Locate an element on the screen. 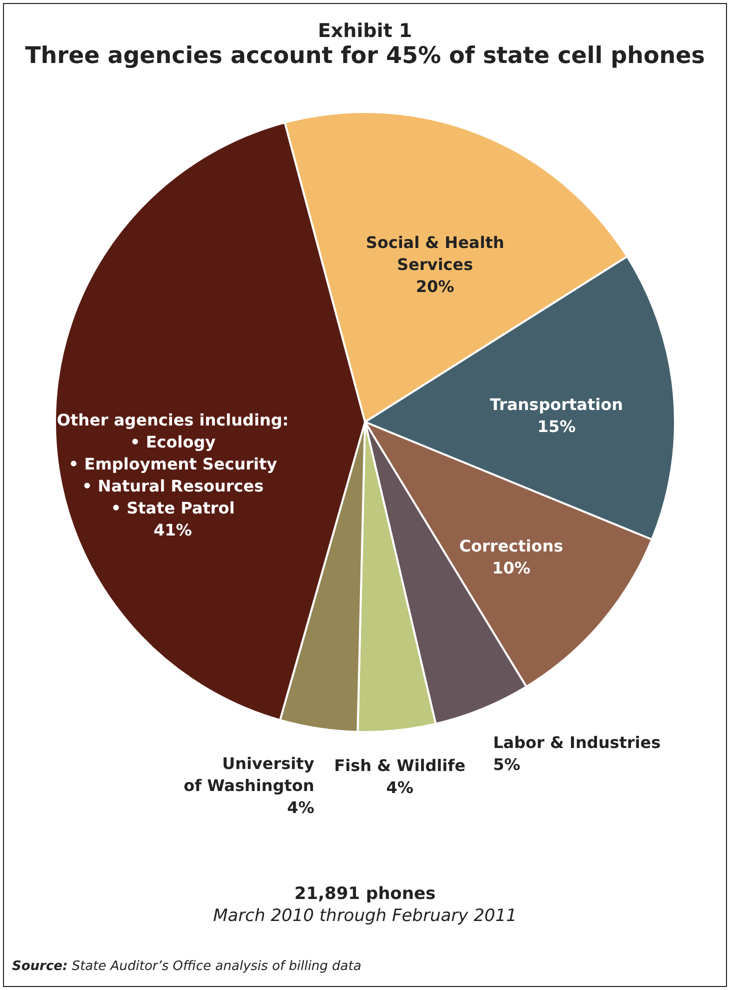 This screenshot has width=730, height=990. slice-label: Social & Health Services is located at coordinates (435, 253).